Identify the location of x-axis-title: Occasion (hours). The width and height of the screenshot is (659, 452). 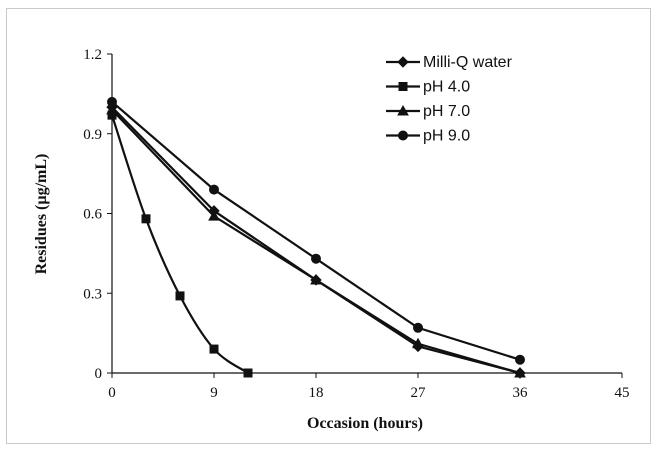
(365, 423).